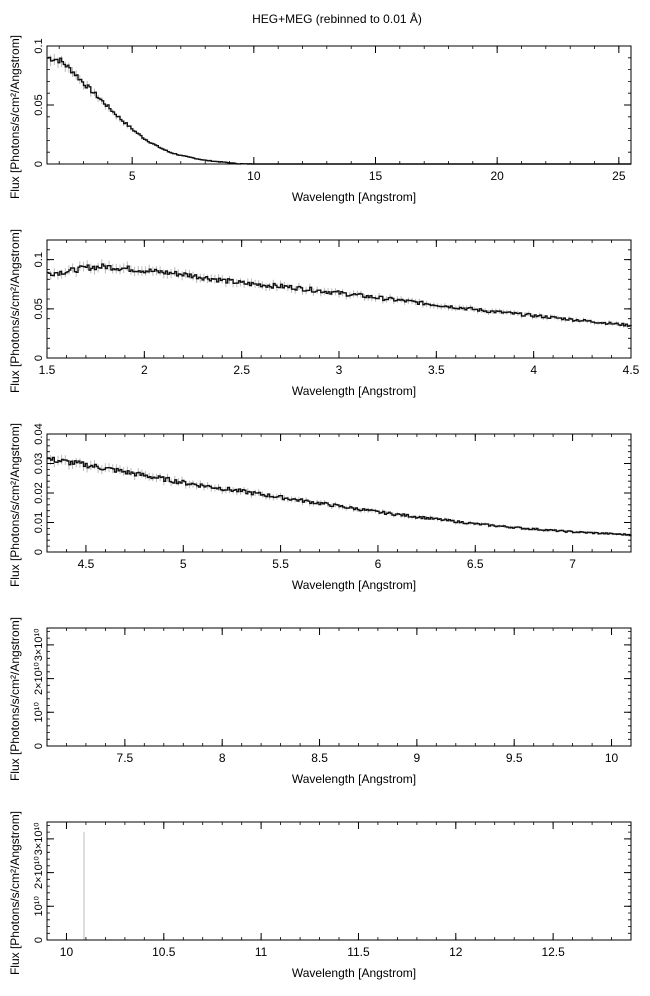 The image size is (650, 996). Describe the element at coordinates (241, 370) in the screenshot. I see `x-tick-label: 2.5` at that location.